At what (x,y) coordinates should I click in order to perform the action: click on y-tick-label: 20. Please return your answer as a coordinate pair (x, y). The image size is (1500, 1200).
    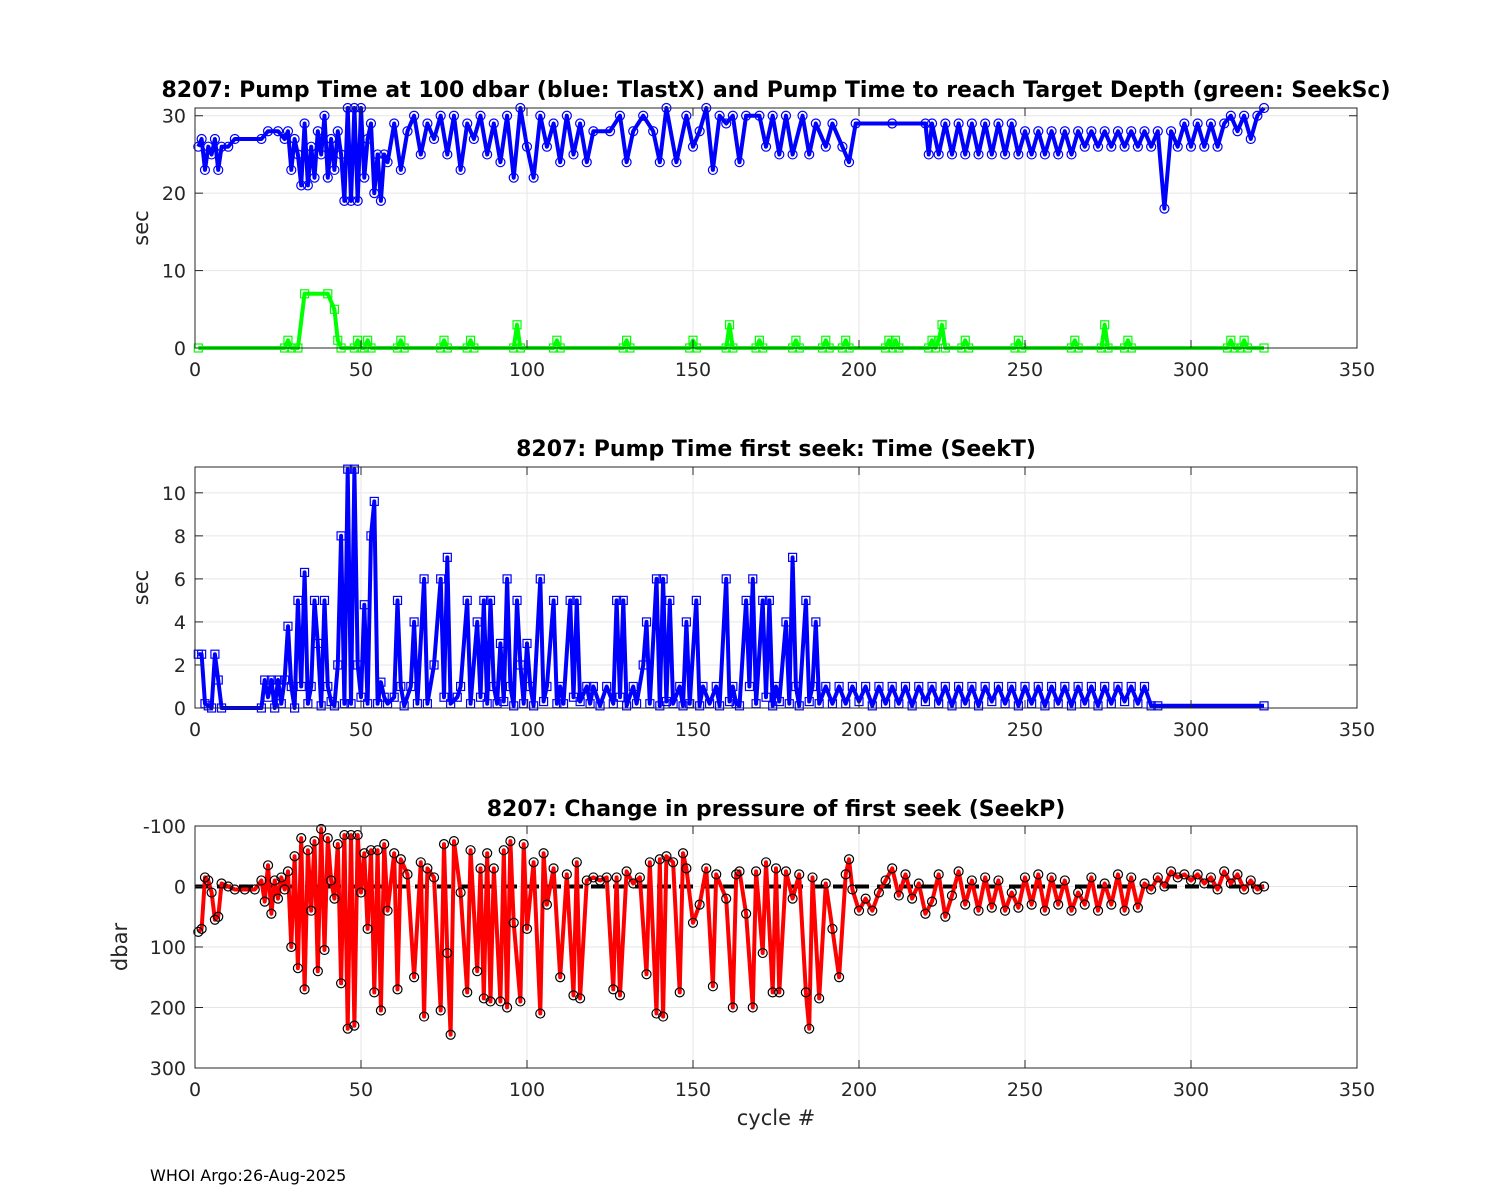
    Looking at the image, I should click on (174, 194).